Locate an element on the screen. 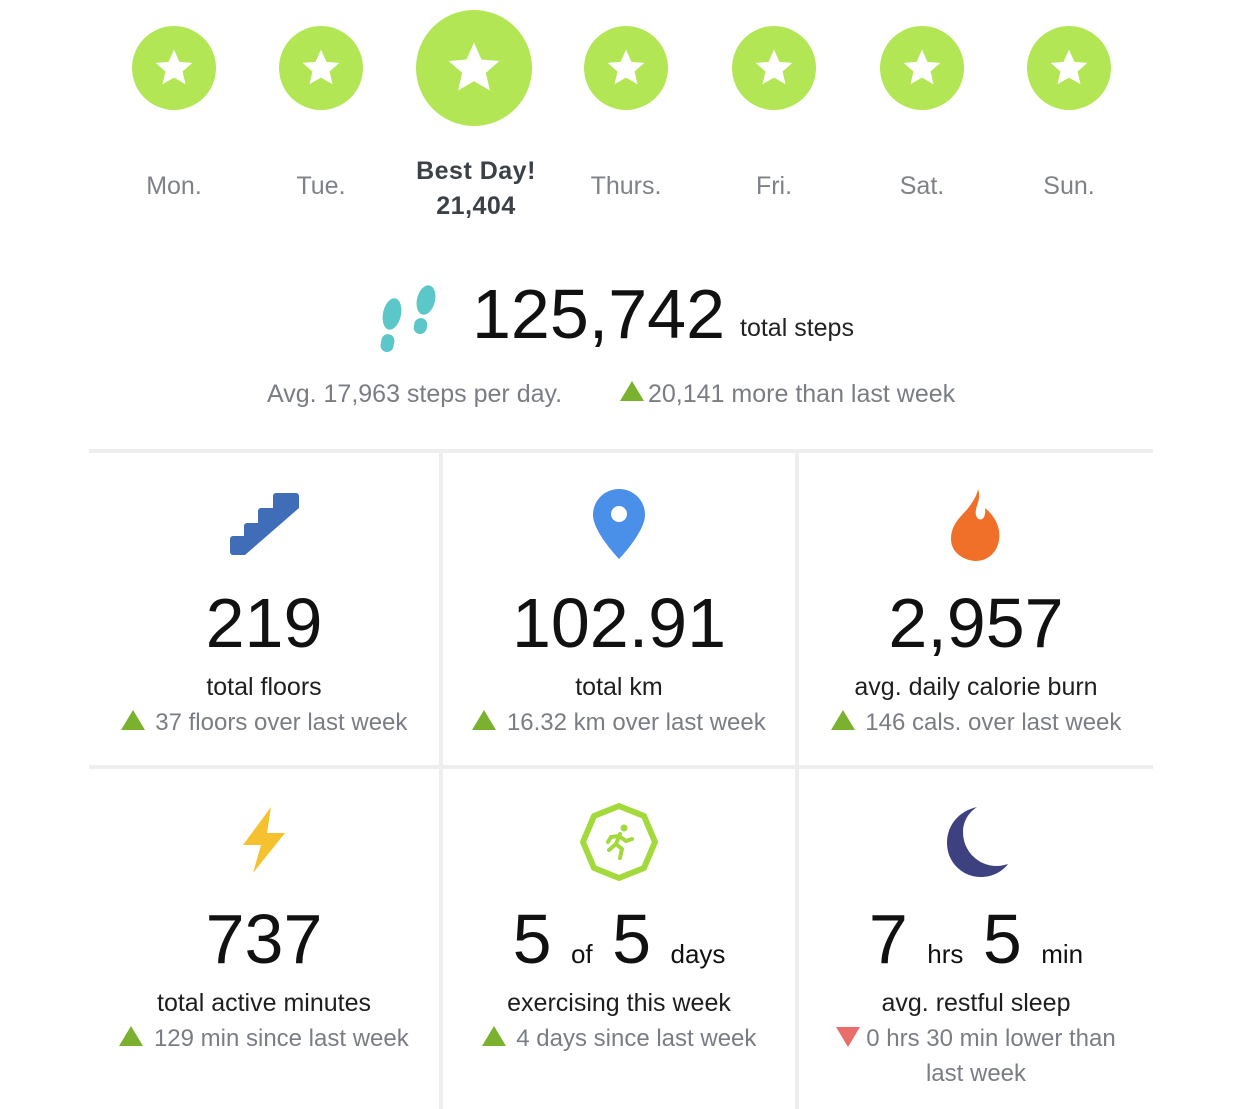  sleep-minutes-unit: min is located at coordinates (1062, 954).